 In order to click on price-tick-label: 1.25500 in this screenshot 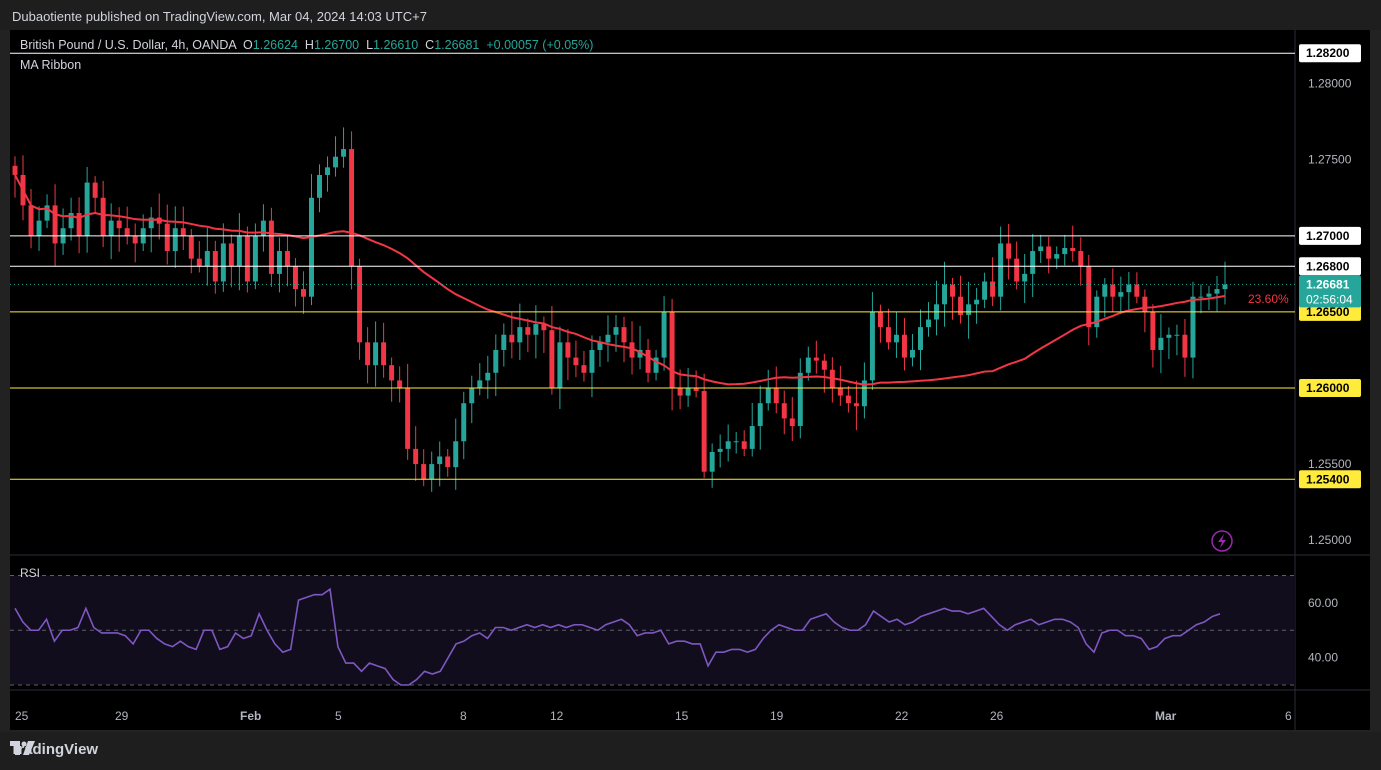, I will do `click(1330, 464)`.